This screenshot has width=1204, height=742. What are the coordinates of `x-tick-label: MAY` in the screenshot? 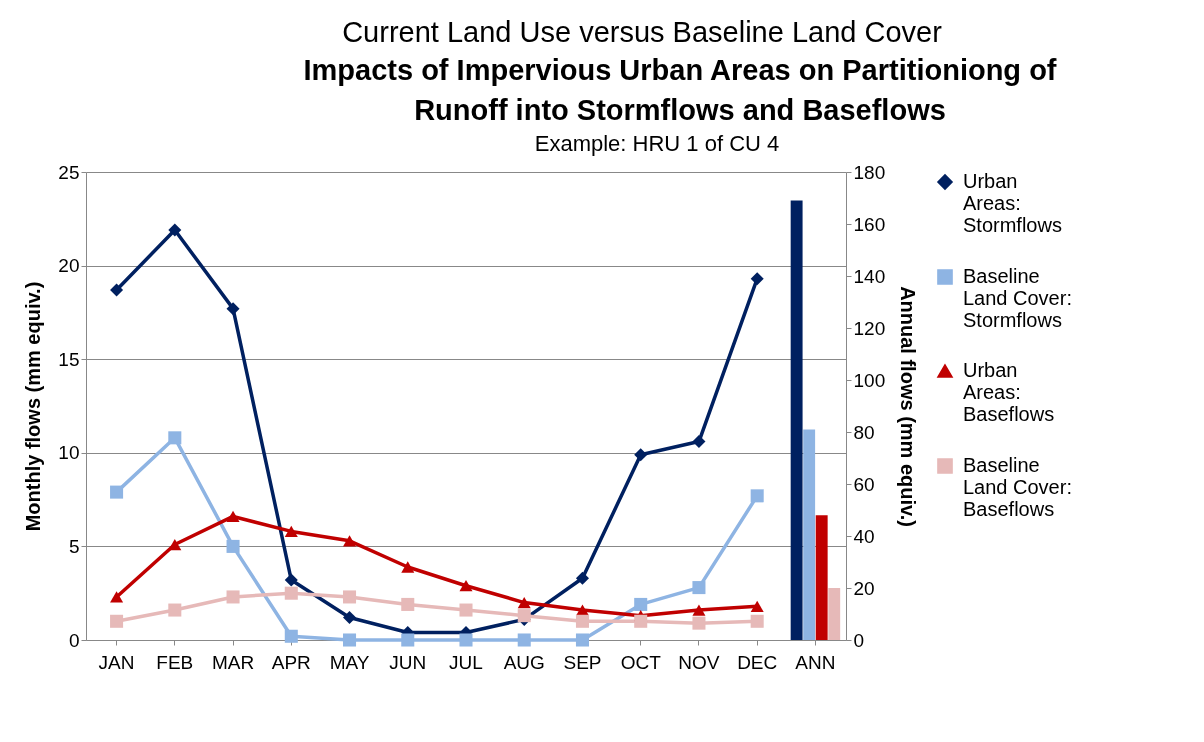 It's located at (349, 662).